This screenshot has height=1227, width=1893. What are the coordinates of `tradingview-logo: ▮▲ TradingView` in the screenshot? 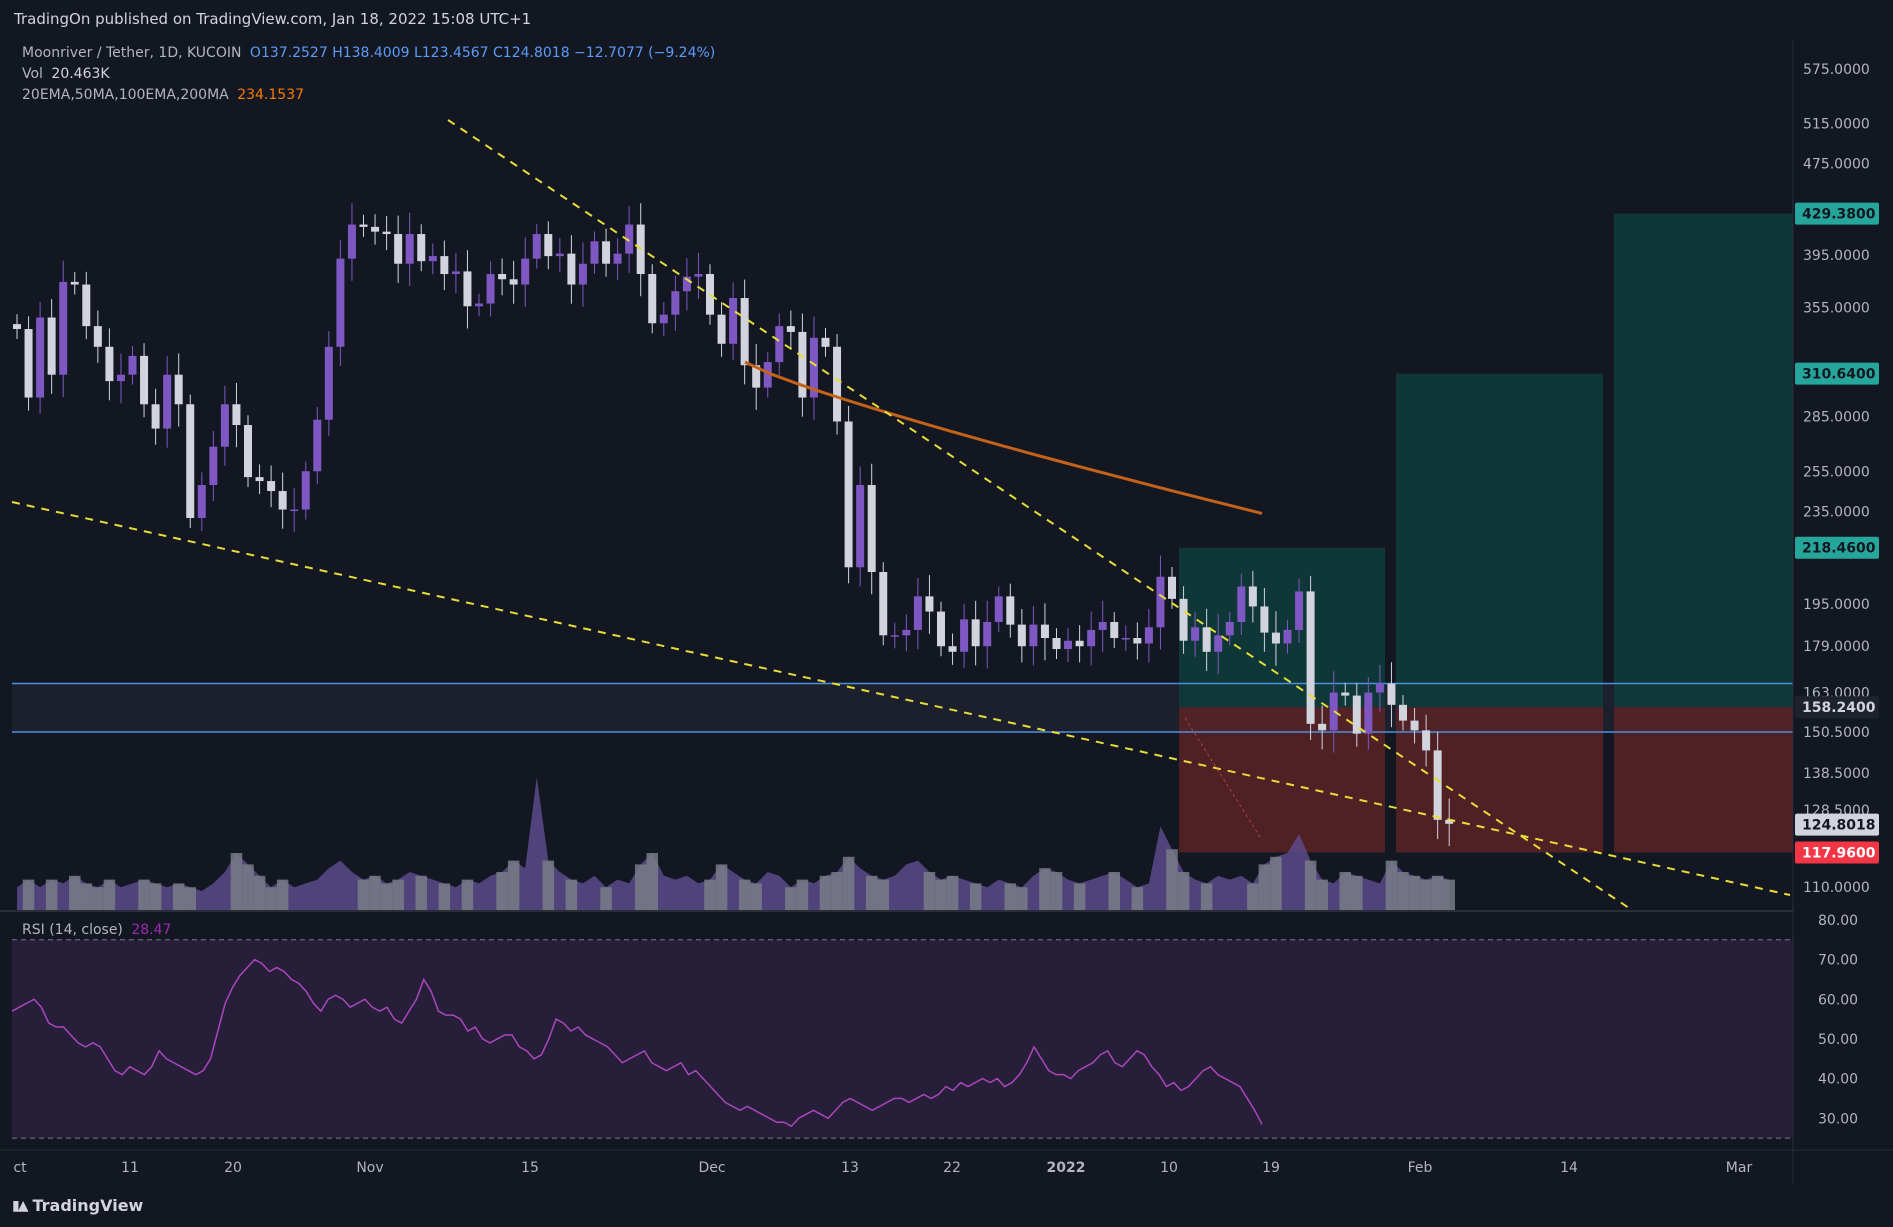 It's located at (77, 1205).